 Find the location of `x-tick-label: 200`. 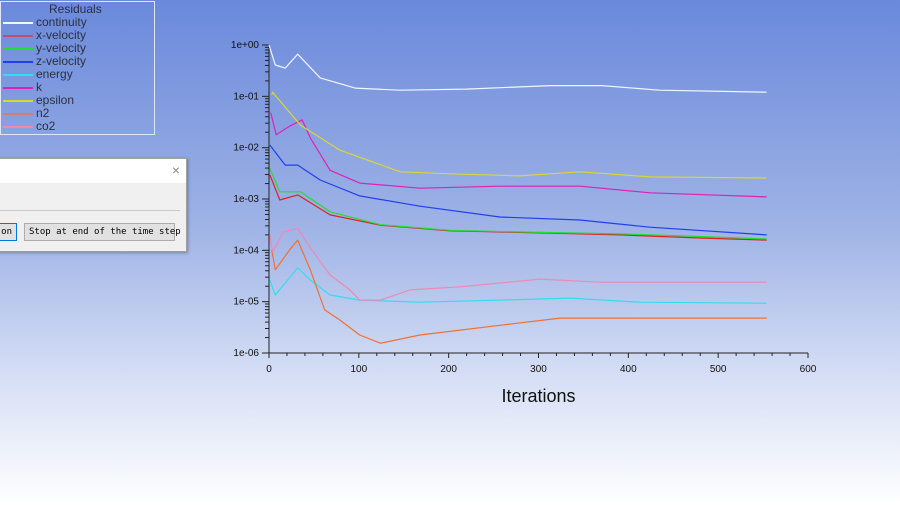

x-tick-label: 200 is located at coordinates (448, 369).